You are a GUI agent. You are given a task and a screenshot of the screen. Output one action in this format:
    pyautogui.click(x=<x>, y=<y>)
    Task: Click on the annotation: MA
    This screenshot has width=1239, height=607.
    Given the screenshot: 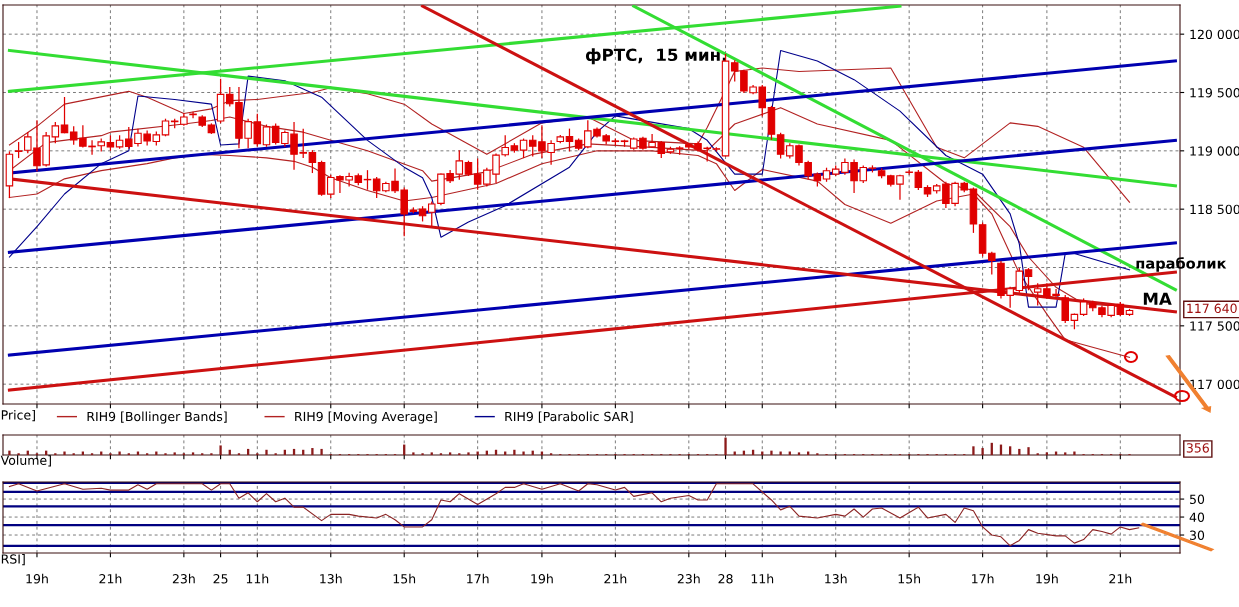 What is the action you would take?
    pyautogui.click(x=1157, y=298)
    